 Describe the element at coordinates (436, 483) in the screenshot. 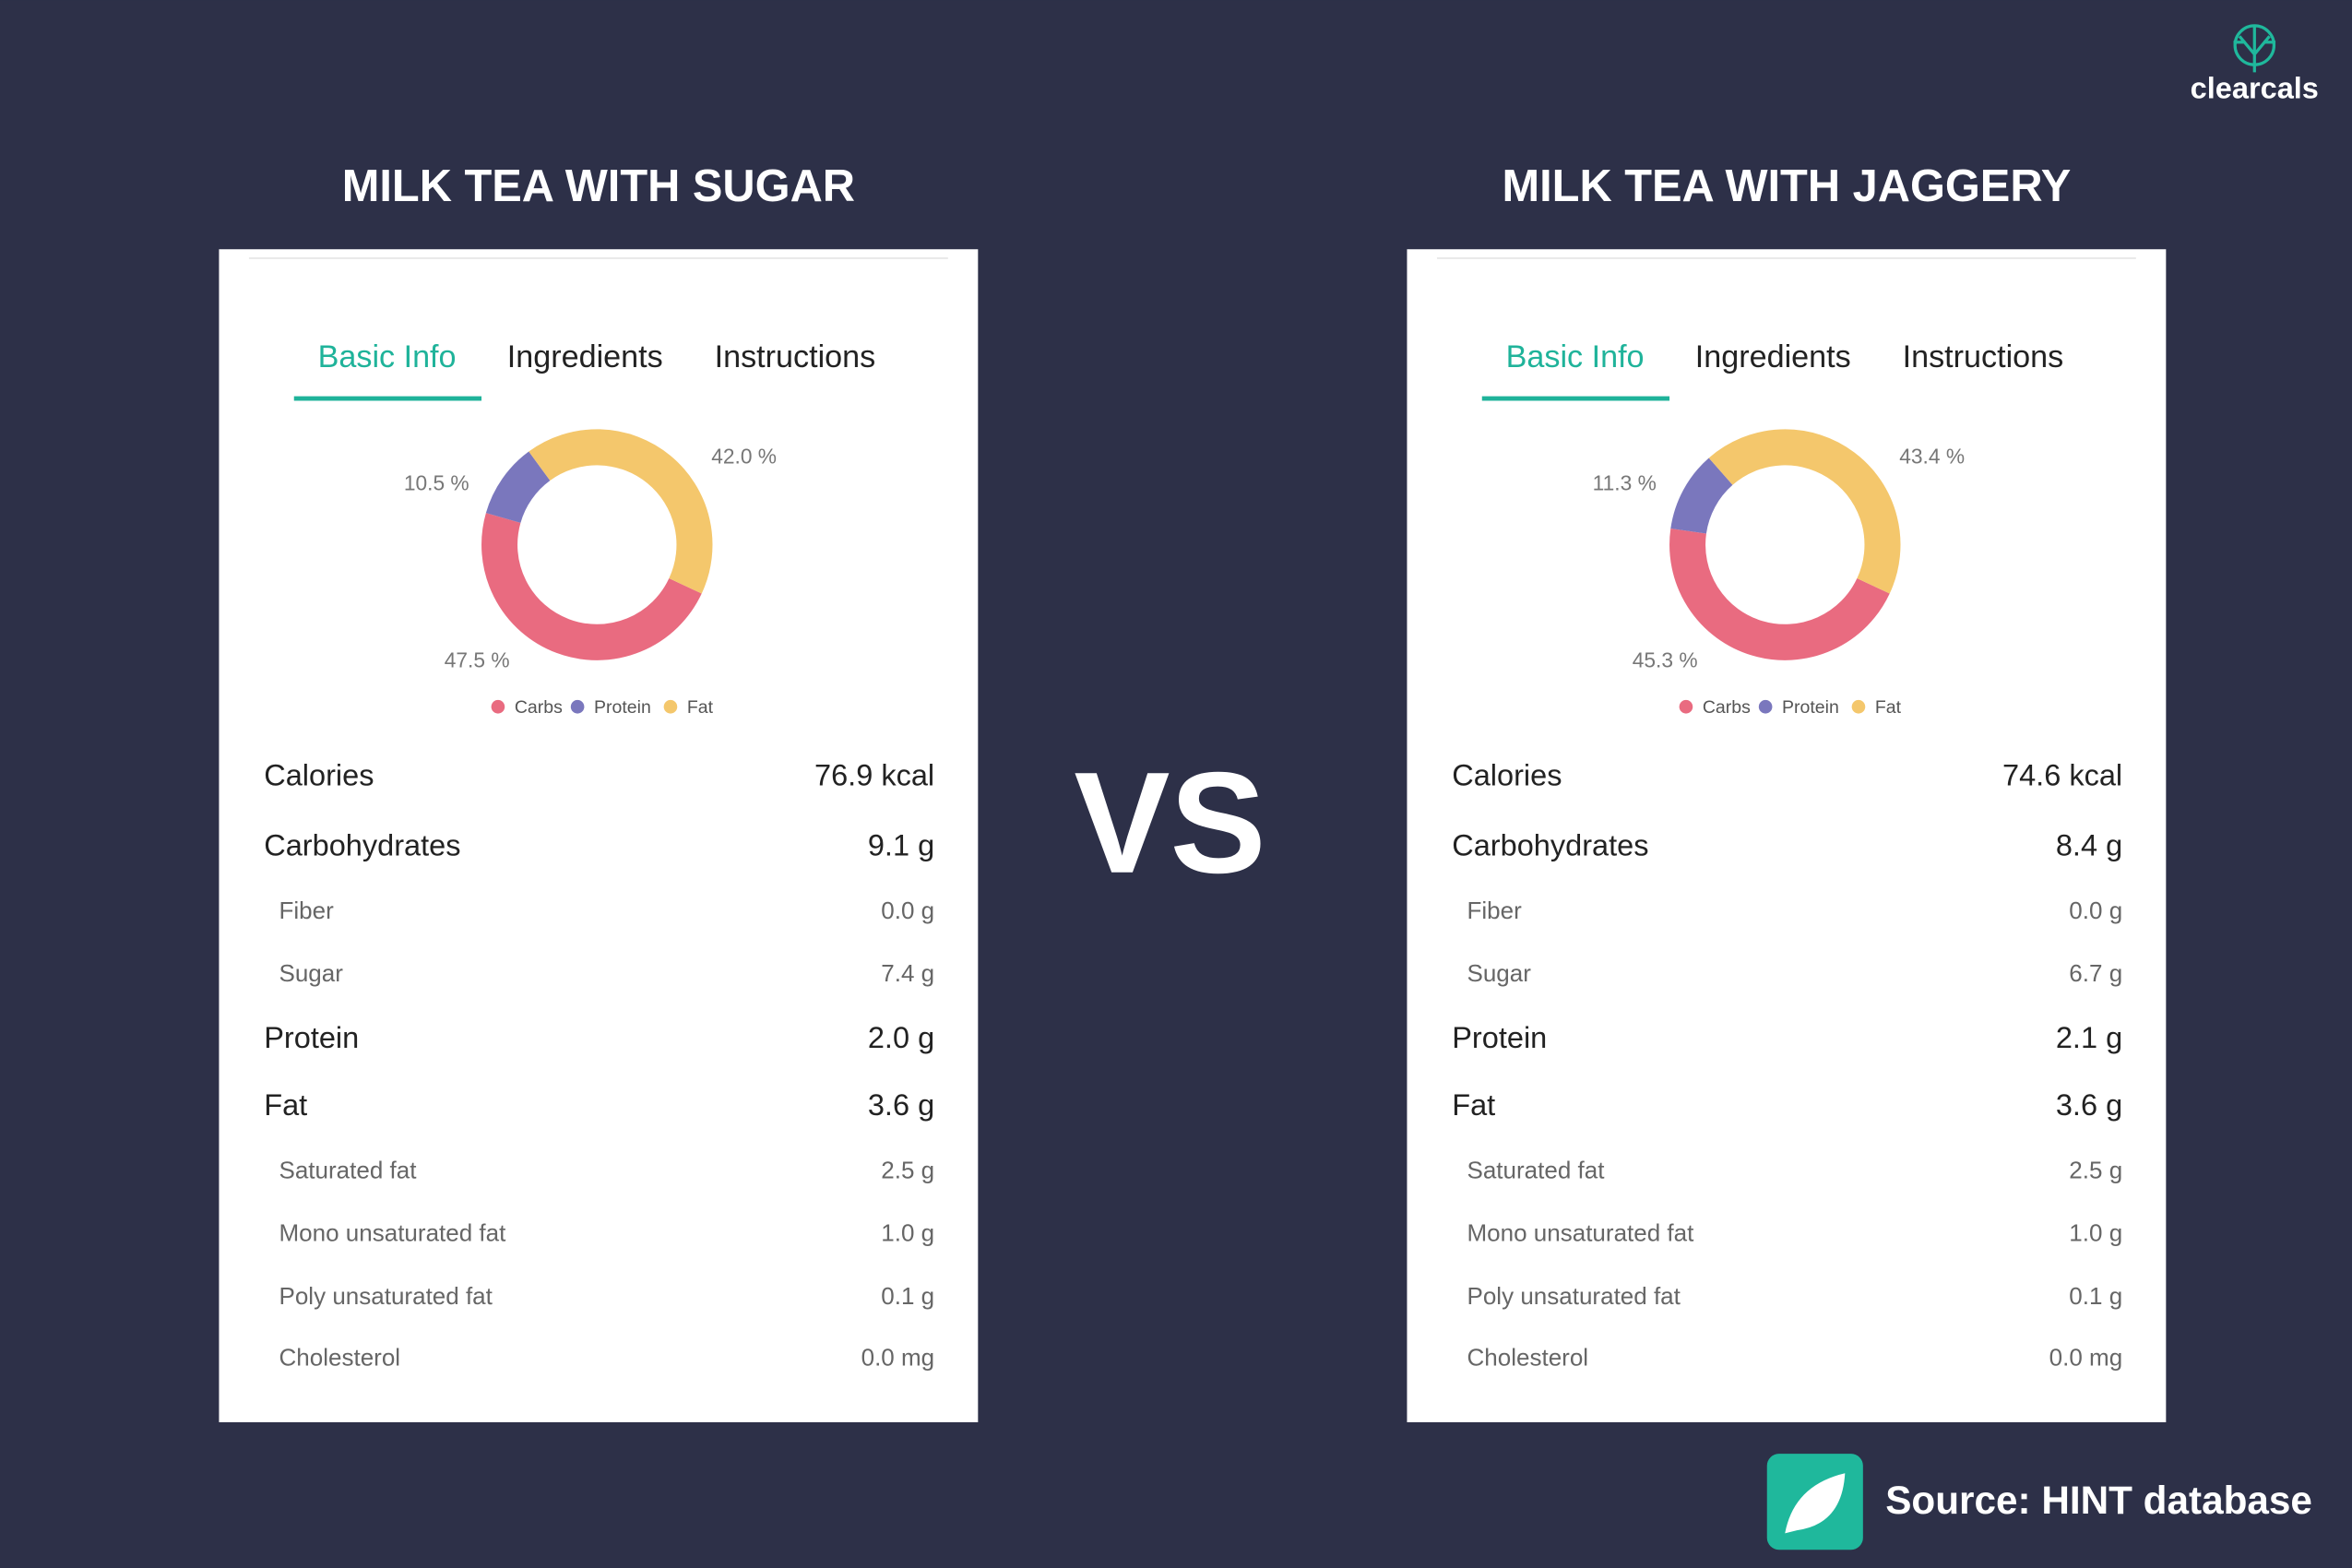

I see `segment-label: 10.5 %` at that location.